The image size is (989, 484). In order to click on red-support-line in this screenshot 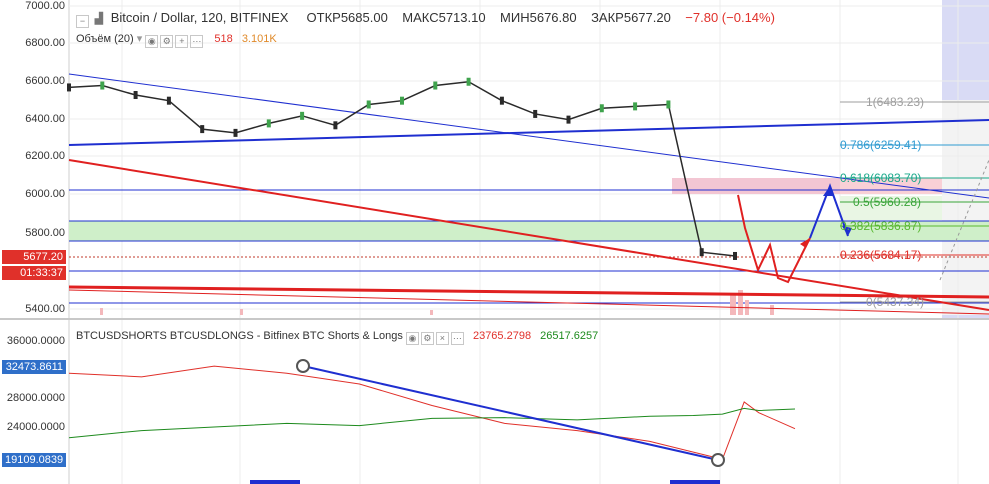, I will do `click(528, 292)`.